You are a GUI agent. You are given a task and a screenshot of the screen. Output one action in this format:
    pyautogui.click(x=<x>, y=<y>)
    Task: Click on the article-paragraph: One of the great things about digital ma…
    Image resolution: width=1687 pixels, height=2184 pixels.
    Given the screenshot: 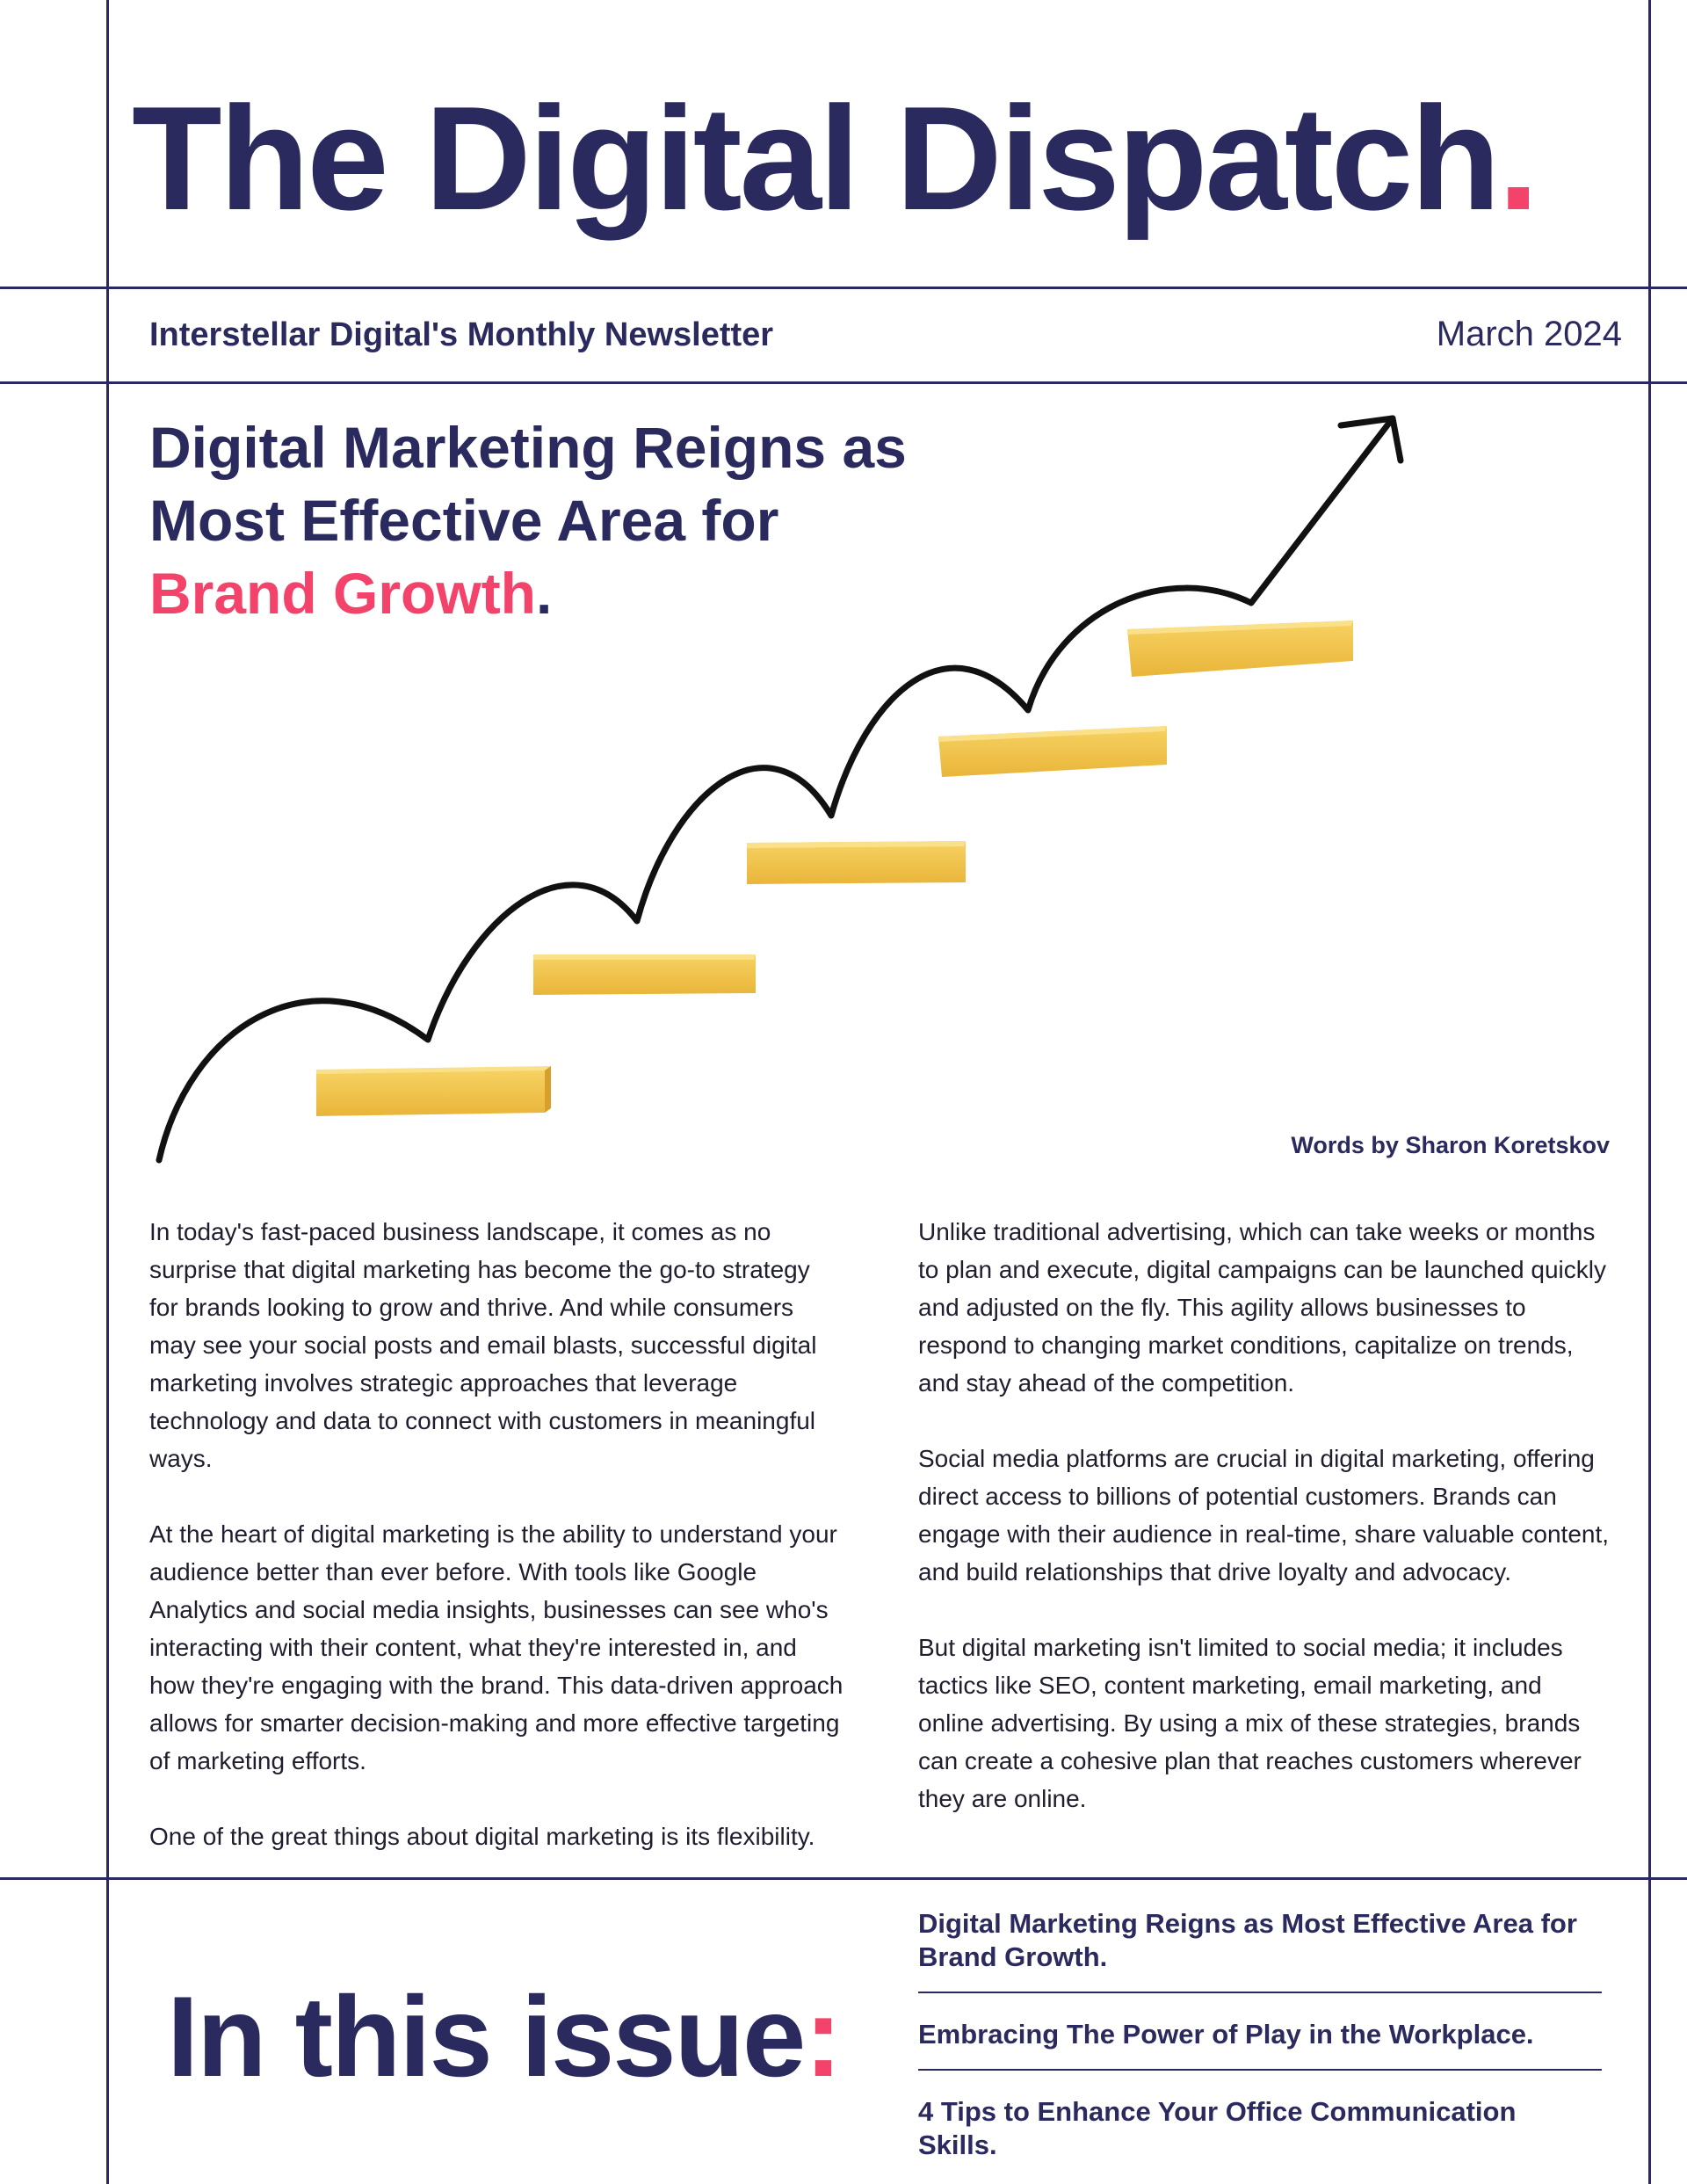 What is the action you would take?
    pyautogui.click(x=482, y=1836)
    